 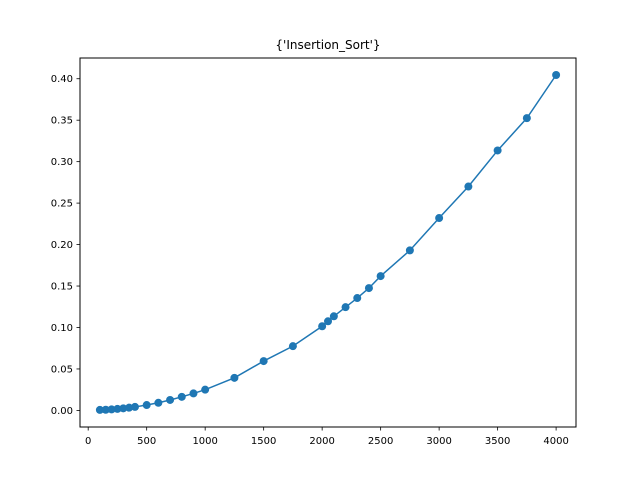 I want to click on x-tick-label: 3000, so click(x=438, y=441).